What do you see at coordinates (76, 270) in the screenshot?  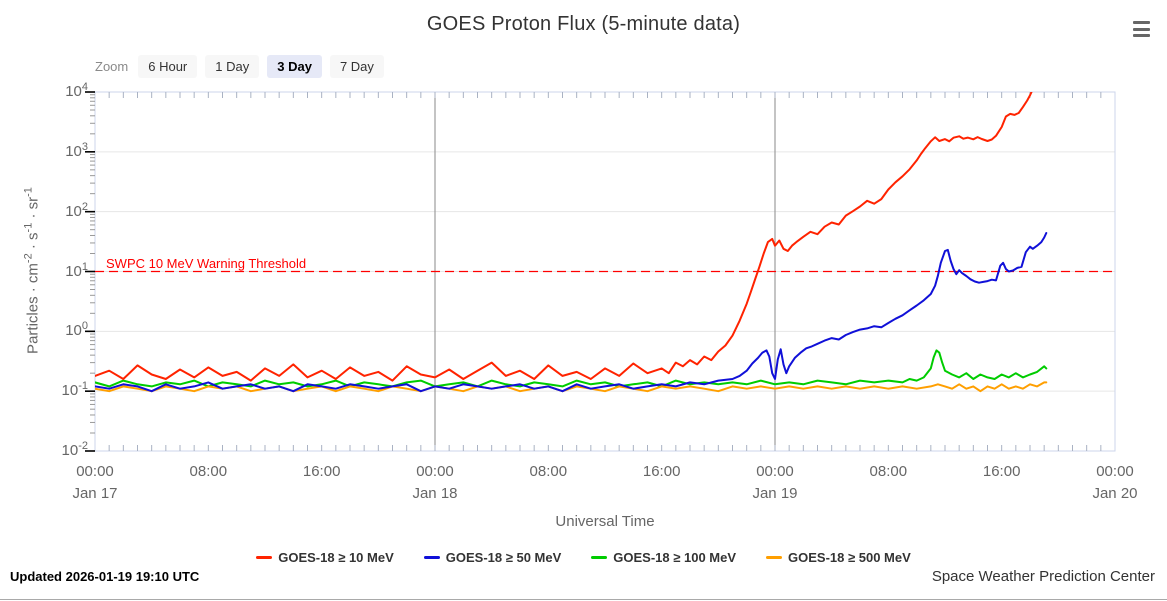 I see `y-axis-tick-label: 10¹` at bounding box center [76, 270].